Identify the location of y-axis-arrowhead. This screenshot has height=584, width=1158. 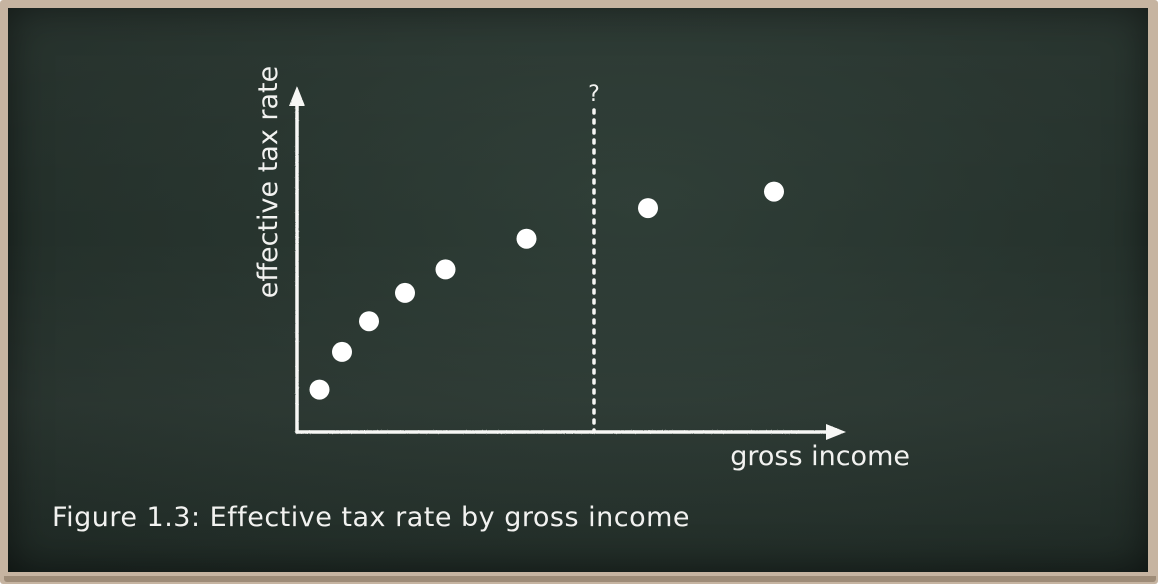
(297, 96).